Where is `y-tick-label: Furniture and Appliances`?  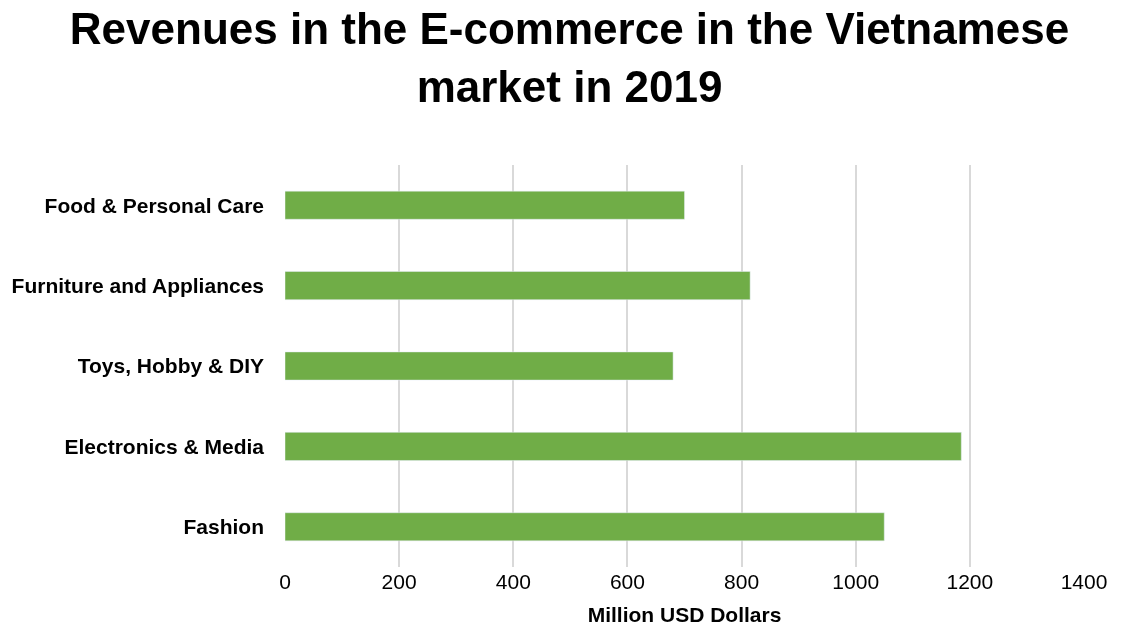 y-tick-label: Furniture and Appliances is located at coordinates (137, 285).